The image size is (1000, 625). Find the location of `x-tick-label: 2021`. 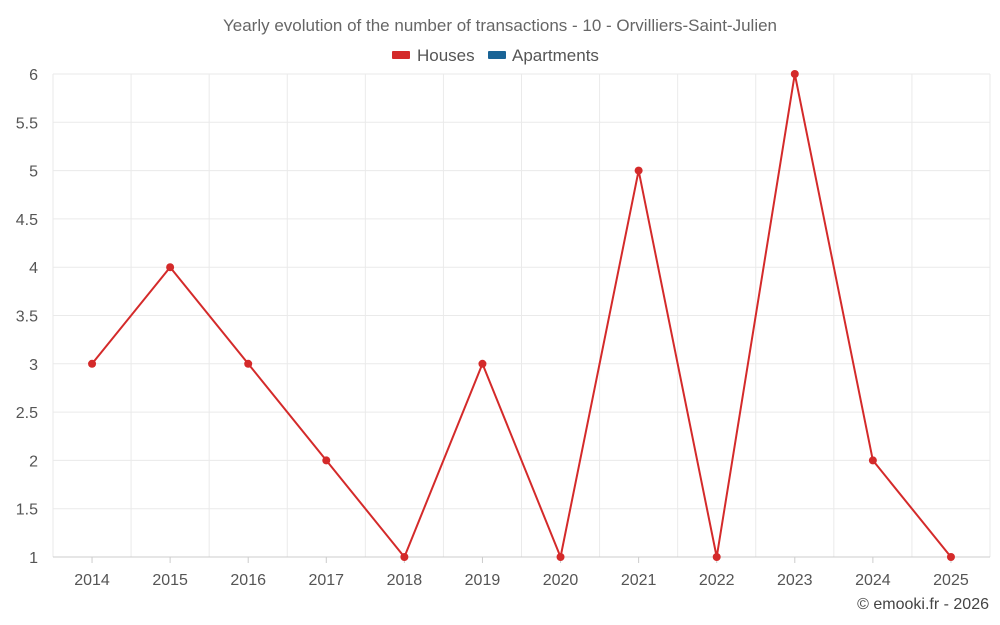

x-tick-label: 2021 is located at coordinates (639, 580).